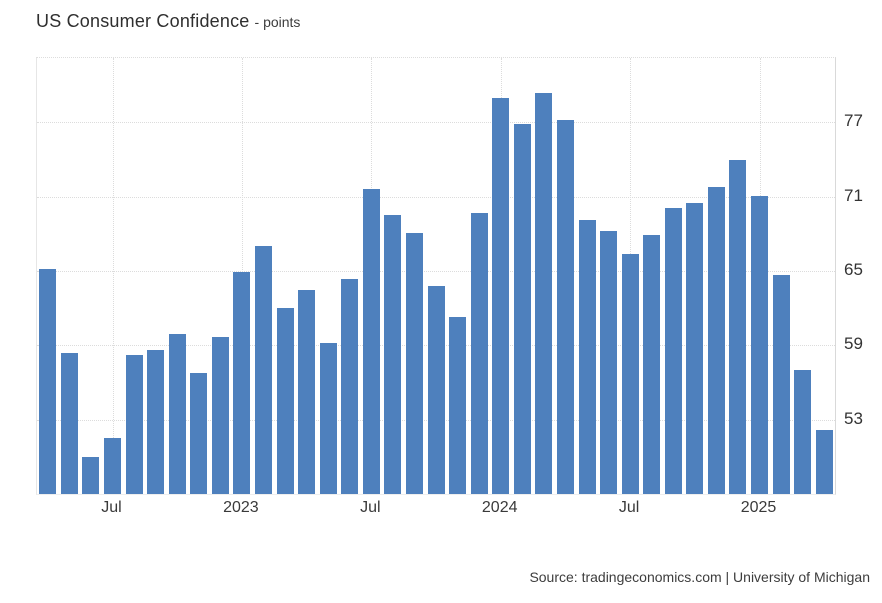 The width and height of the screenshot is (882, 603). Describe the element at coordinates (630, 373) in the screenshot. I see `bar-jul-2024` at that location.